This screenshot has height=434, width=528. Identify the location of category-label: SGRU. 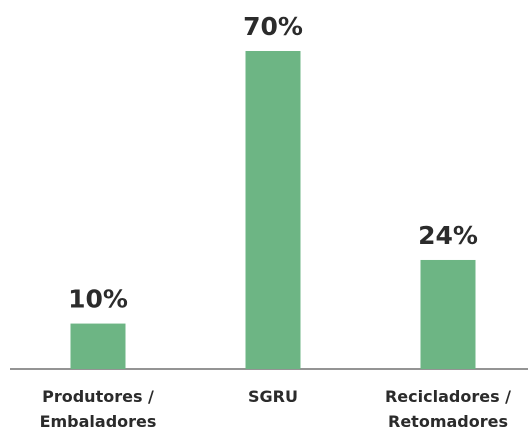
(273, 396).